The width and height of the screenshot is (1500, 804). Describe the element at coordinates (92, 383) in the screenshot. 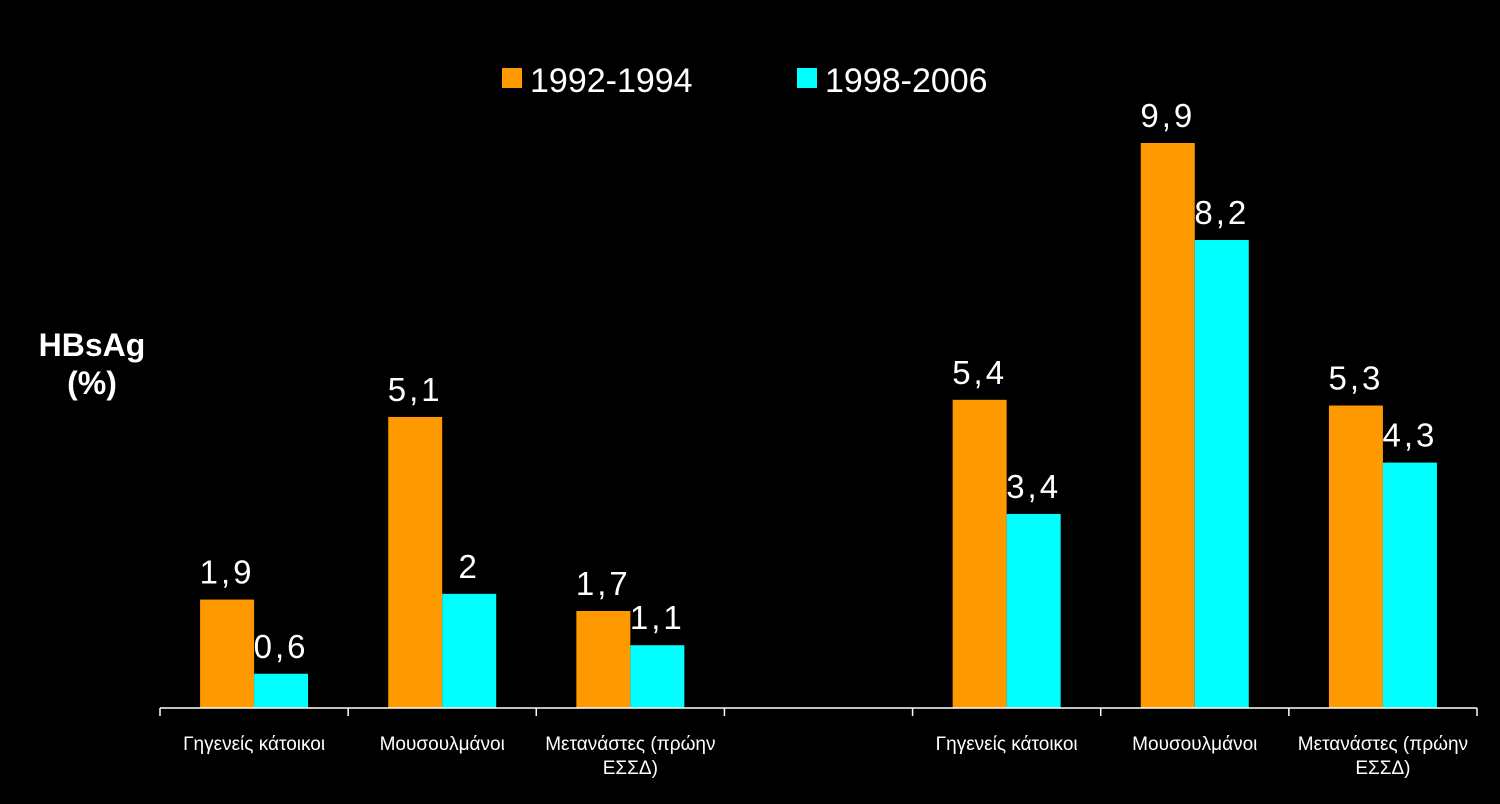

I see `y-axis-label-line: (%)` at that location.